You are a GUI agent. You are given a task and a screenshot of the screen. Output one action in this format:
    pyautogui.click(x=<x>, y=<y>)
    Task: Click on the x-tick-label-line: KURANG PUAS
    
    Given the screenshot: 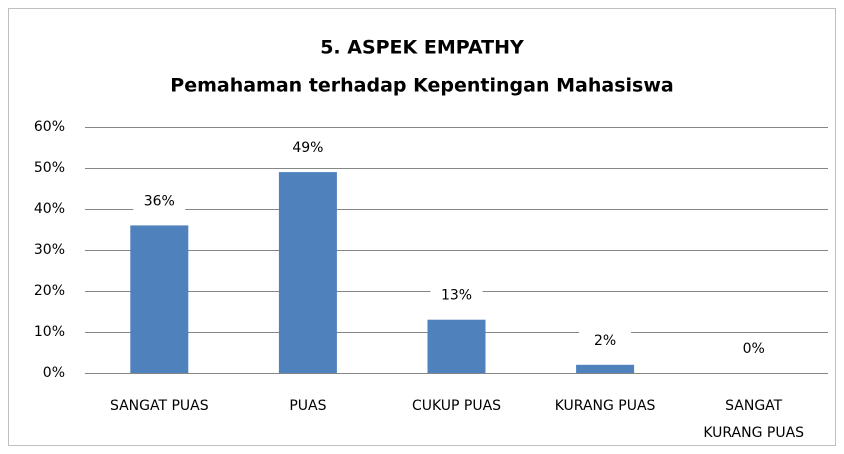 What is the action you would take?
    pyautogui.click(x=753, y=433)
    